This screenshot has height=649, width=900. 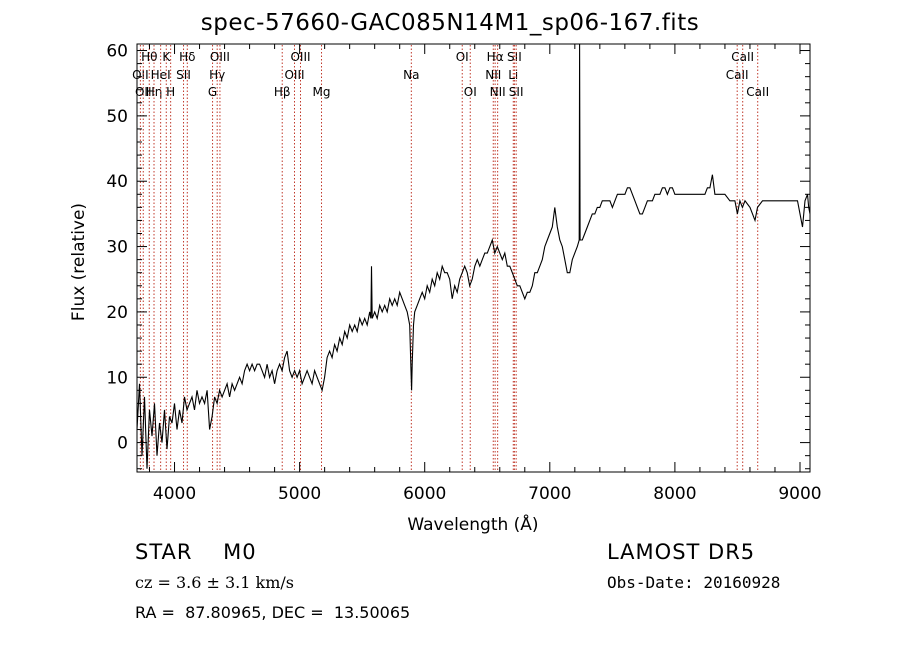 What do you see at coordinates (117, 313) in the screenshot?
I see `y-tick-label: 20` at bounding box center [117, 313].